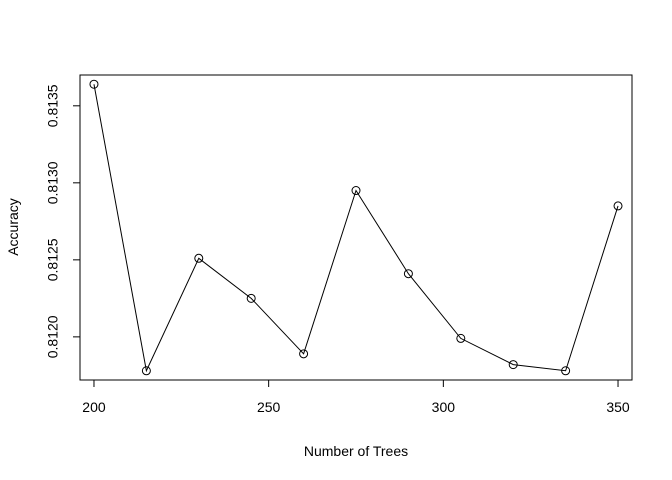  I want to click on x-tick-label: 250, so click(269, 407).